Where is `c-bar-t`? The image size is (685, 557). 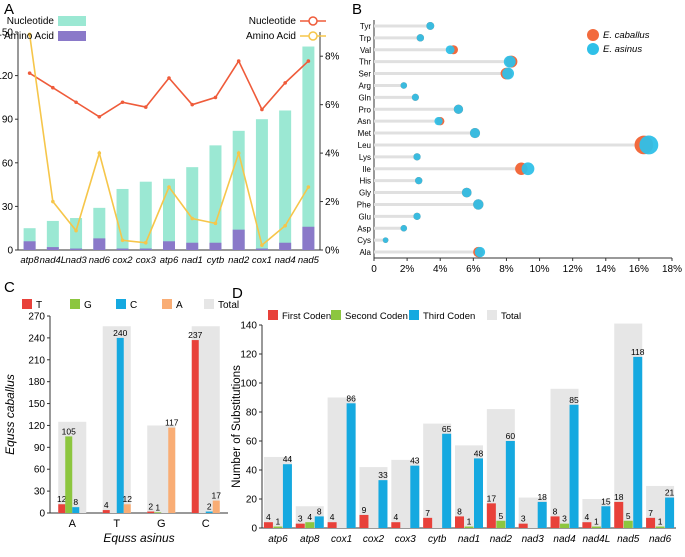
c-bar-t is located at coordinates (151, 512).